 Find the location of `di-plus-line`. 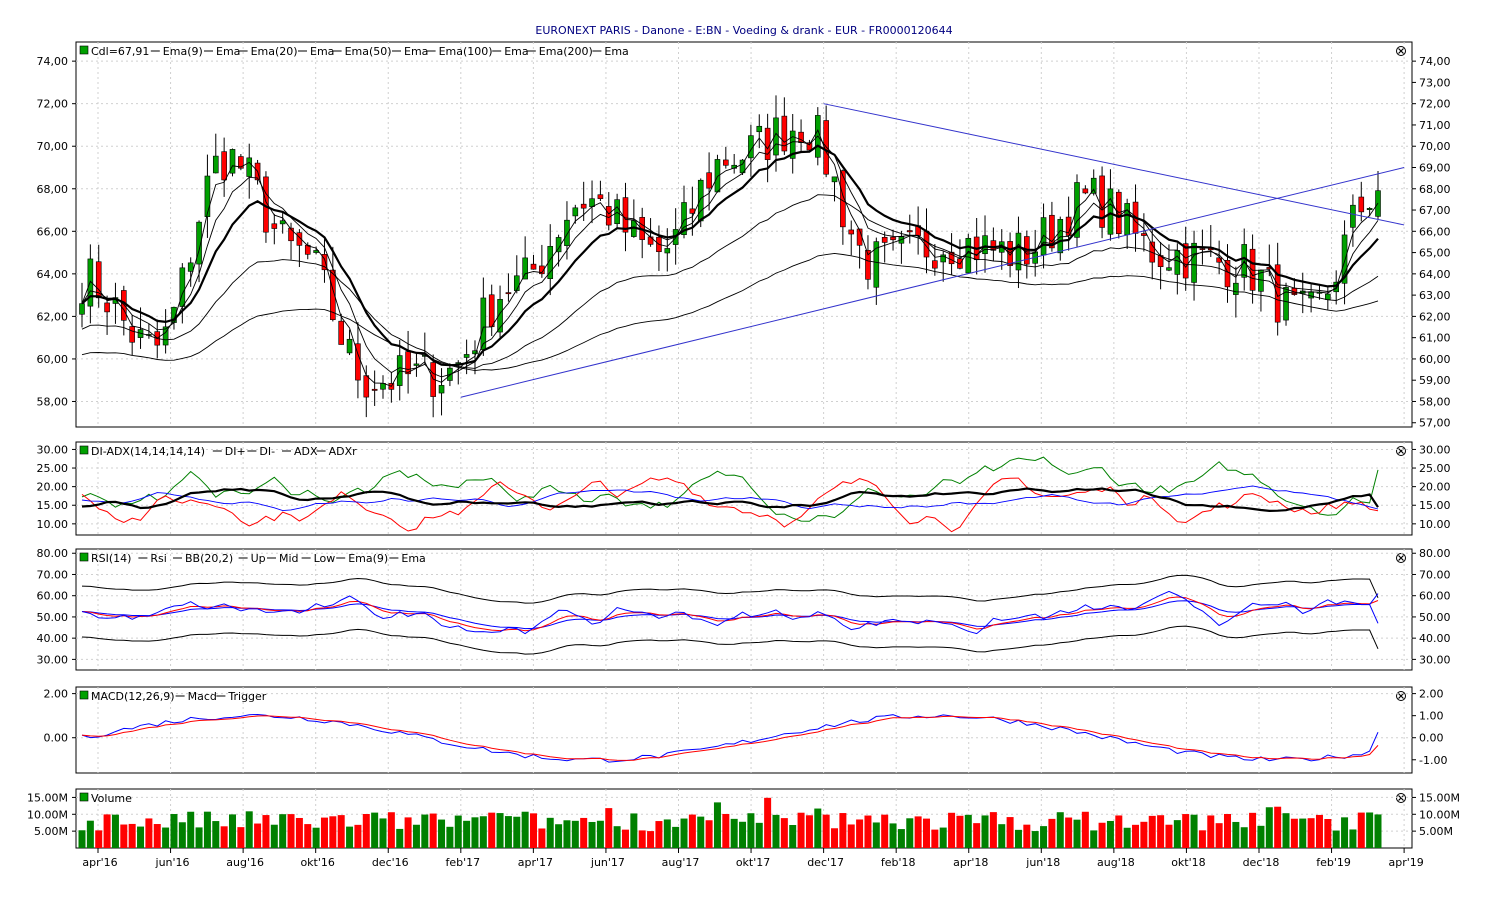

di-plus-line is located at coordinates (730, 489).